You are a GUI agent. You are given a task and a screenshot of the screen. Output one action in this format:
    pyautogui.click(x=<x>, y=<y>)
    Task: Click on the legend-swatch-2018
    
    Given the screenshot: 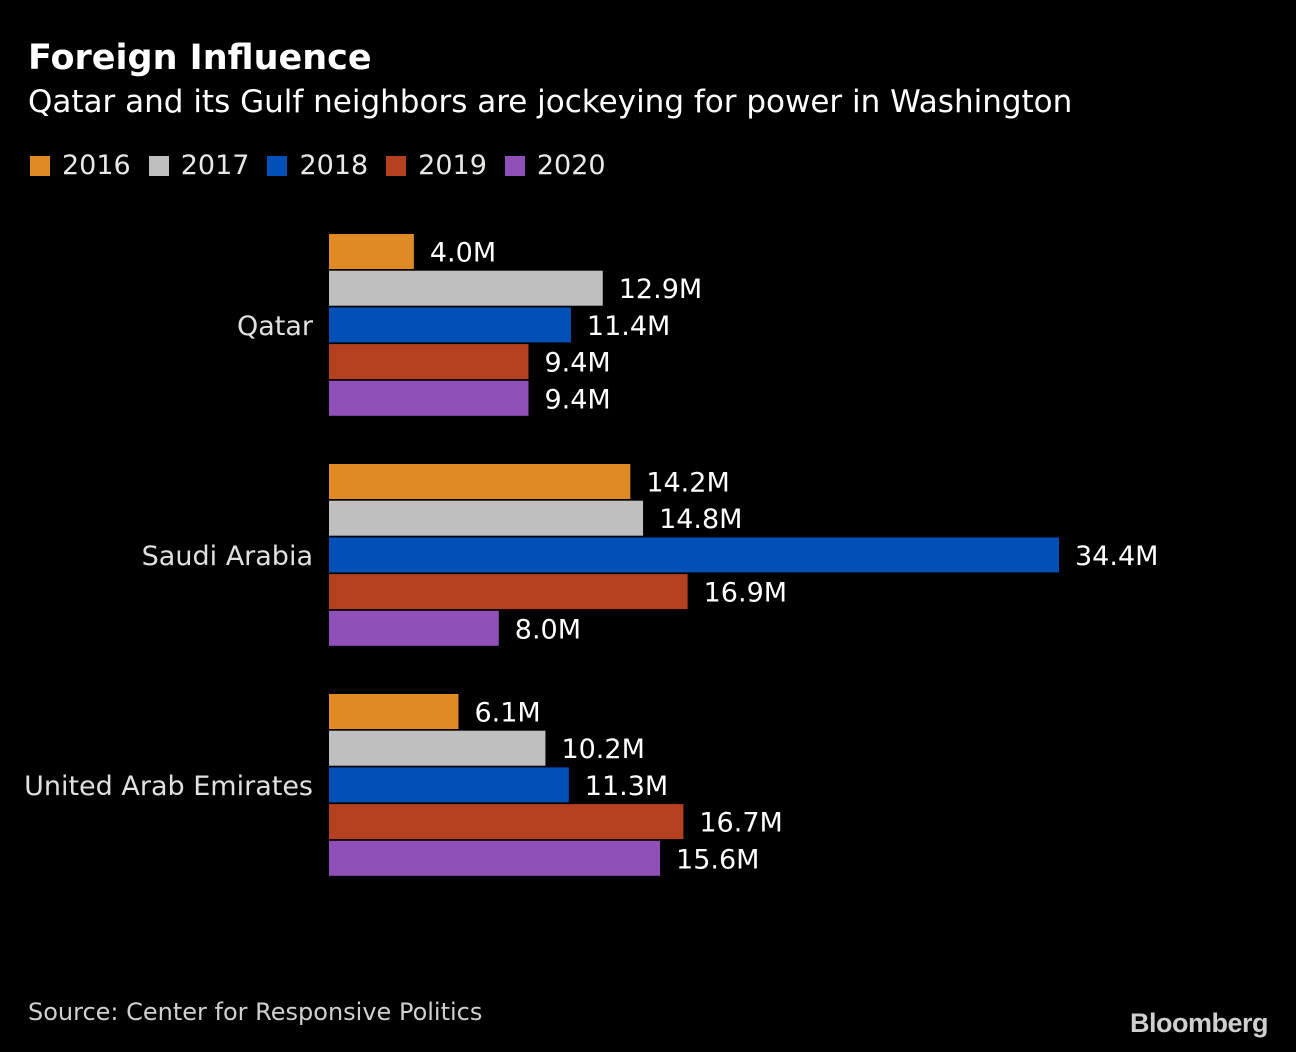 What is the action you would take?
    pyautogui.click(x=277, y=165)
    